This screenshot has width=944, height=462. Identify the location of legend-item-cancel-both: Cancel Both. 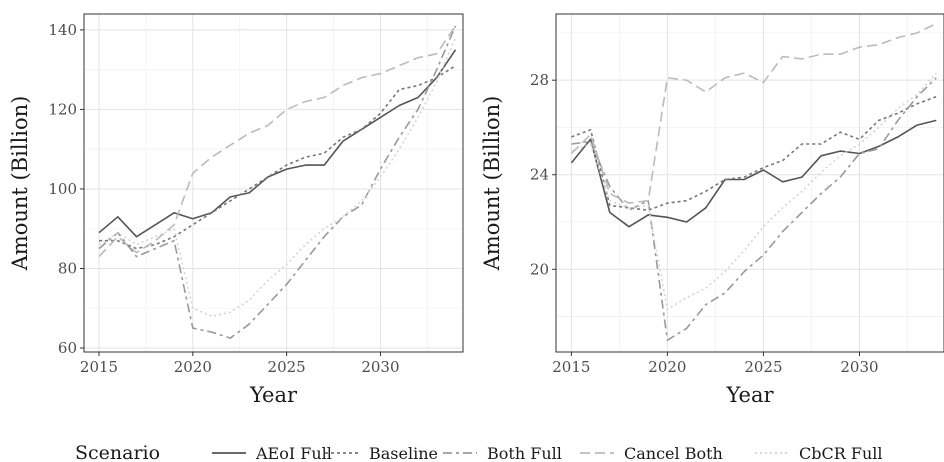
(651, 453).